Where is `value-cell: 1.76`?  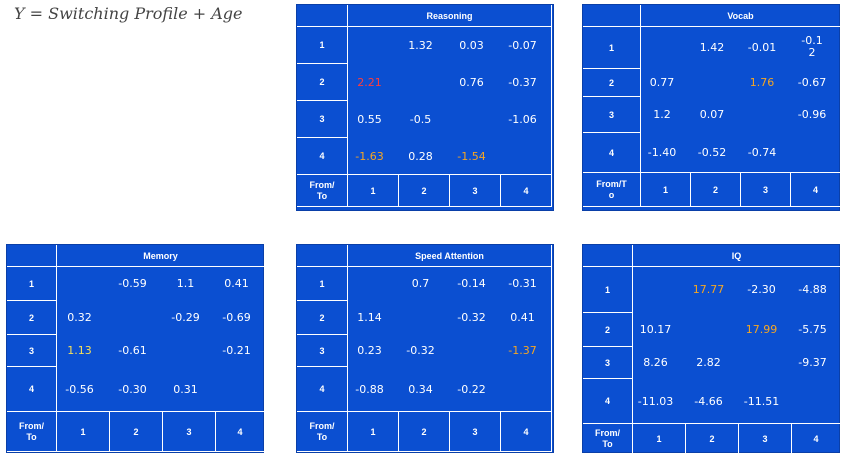 value-cell: 1.76 is located at coordinates (762, 82).